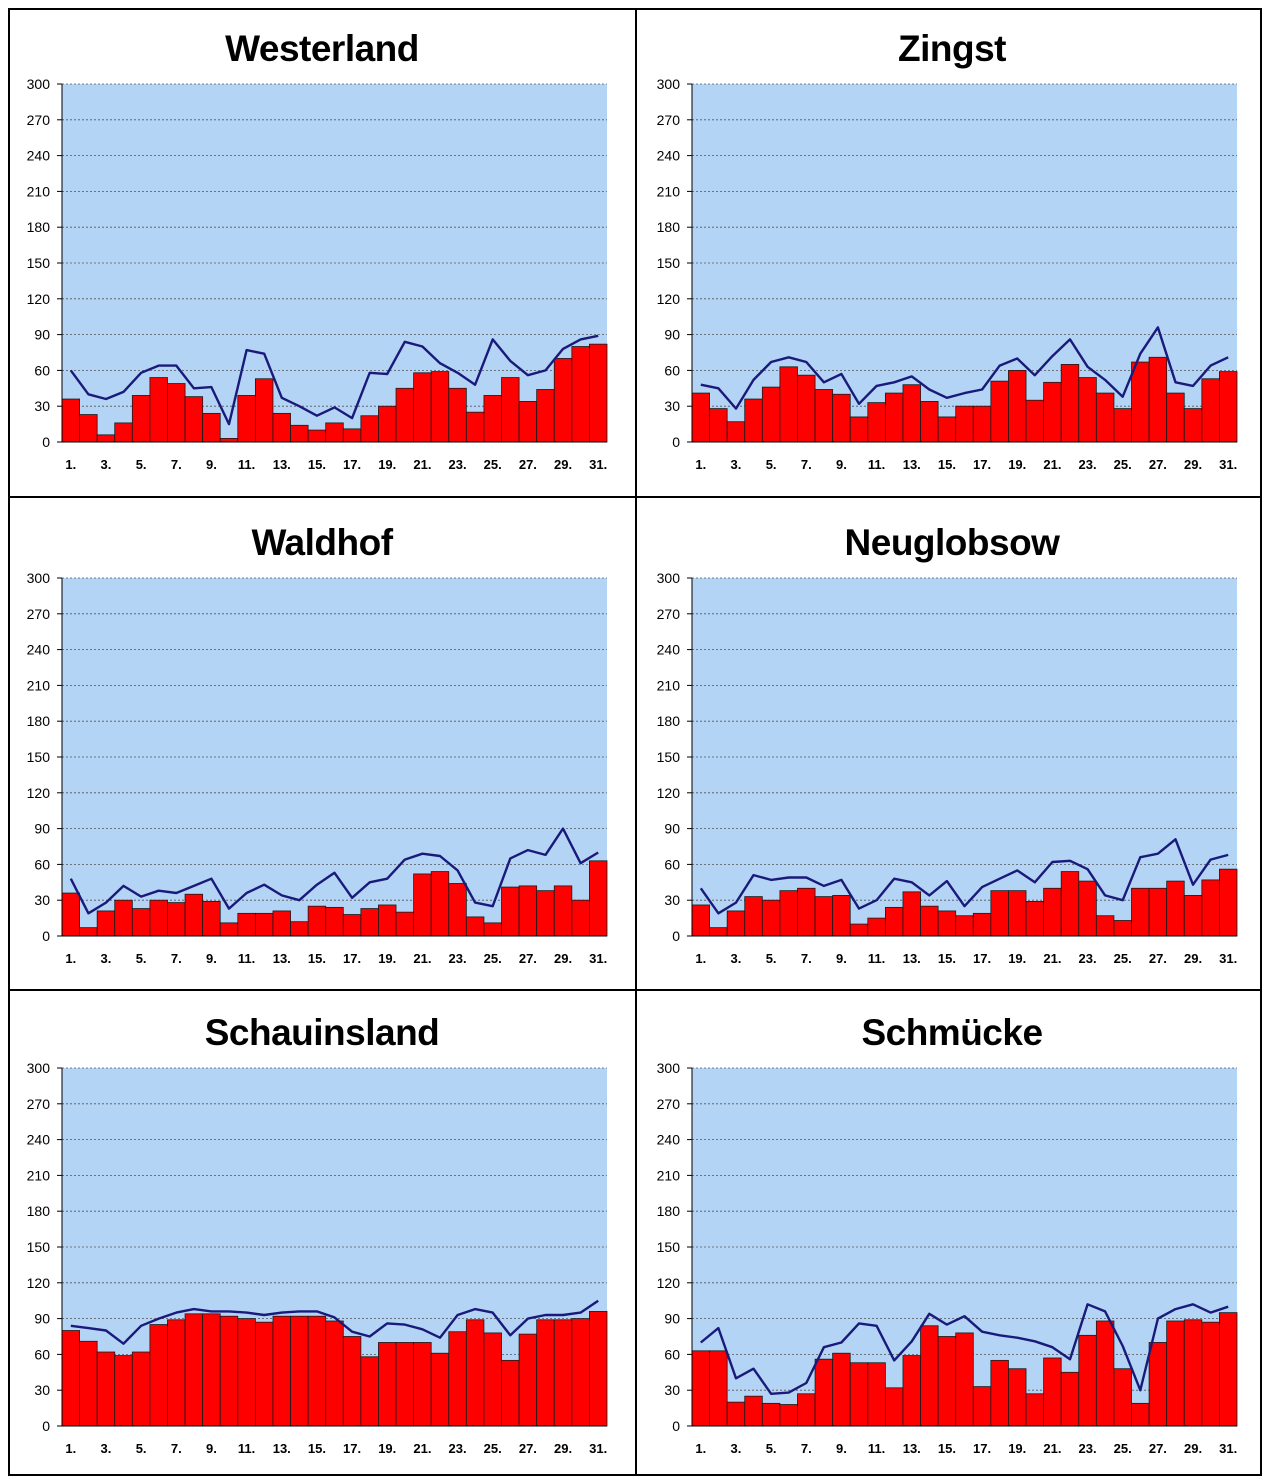  Describe the element at coordinates (282, 958) in the screenshot. I see `x-tick-label: 13.` at that location.